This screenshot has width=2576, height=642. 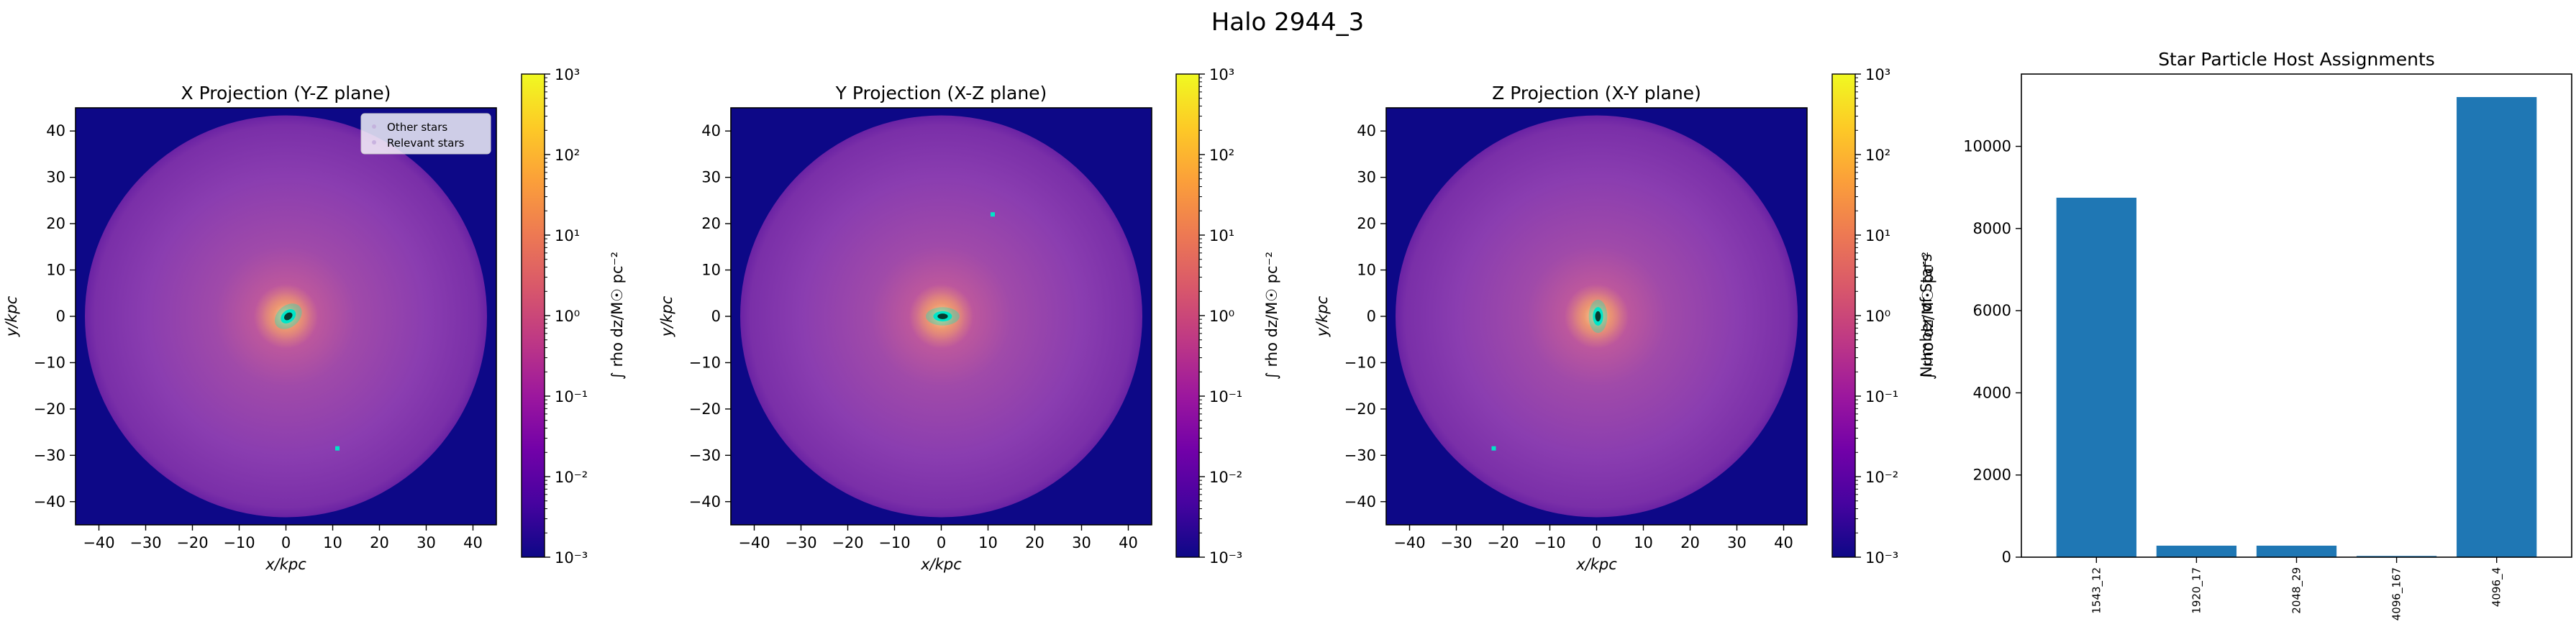 I want to click on y-tick-label: 2000, so click(x=1992, y=475).